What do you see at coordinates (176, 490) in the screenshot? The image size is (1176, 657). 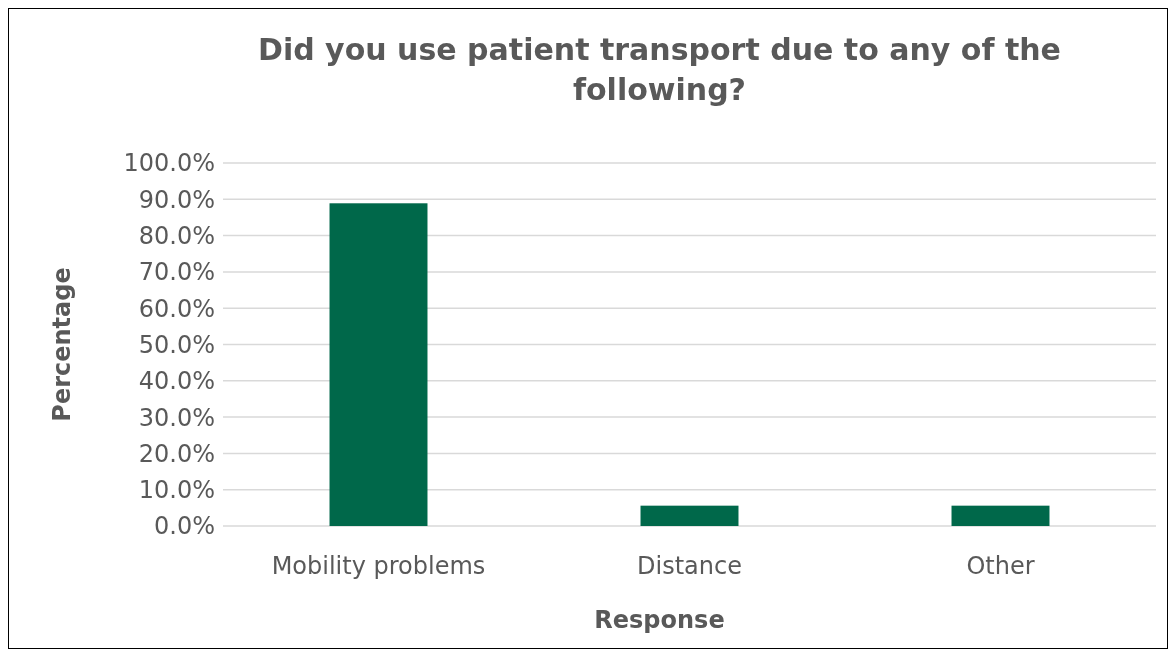 I see `y-tick-label: 10.0%` at bounding box center [176, 490].